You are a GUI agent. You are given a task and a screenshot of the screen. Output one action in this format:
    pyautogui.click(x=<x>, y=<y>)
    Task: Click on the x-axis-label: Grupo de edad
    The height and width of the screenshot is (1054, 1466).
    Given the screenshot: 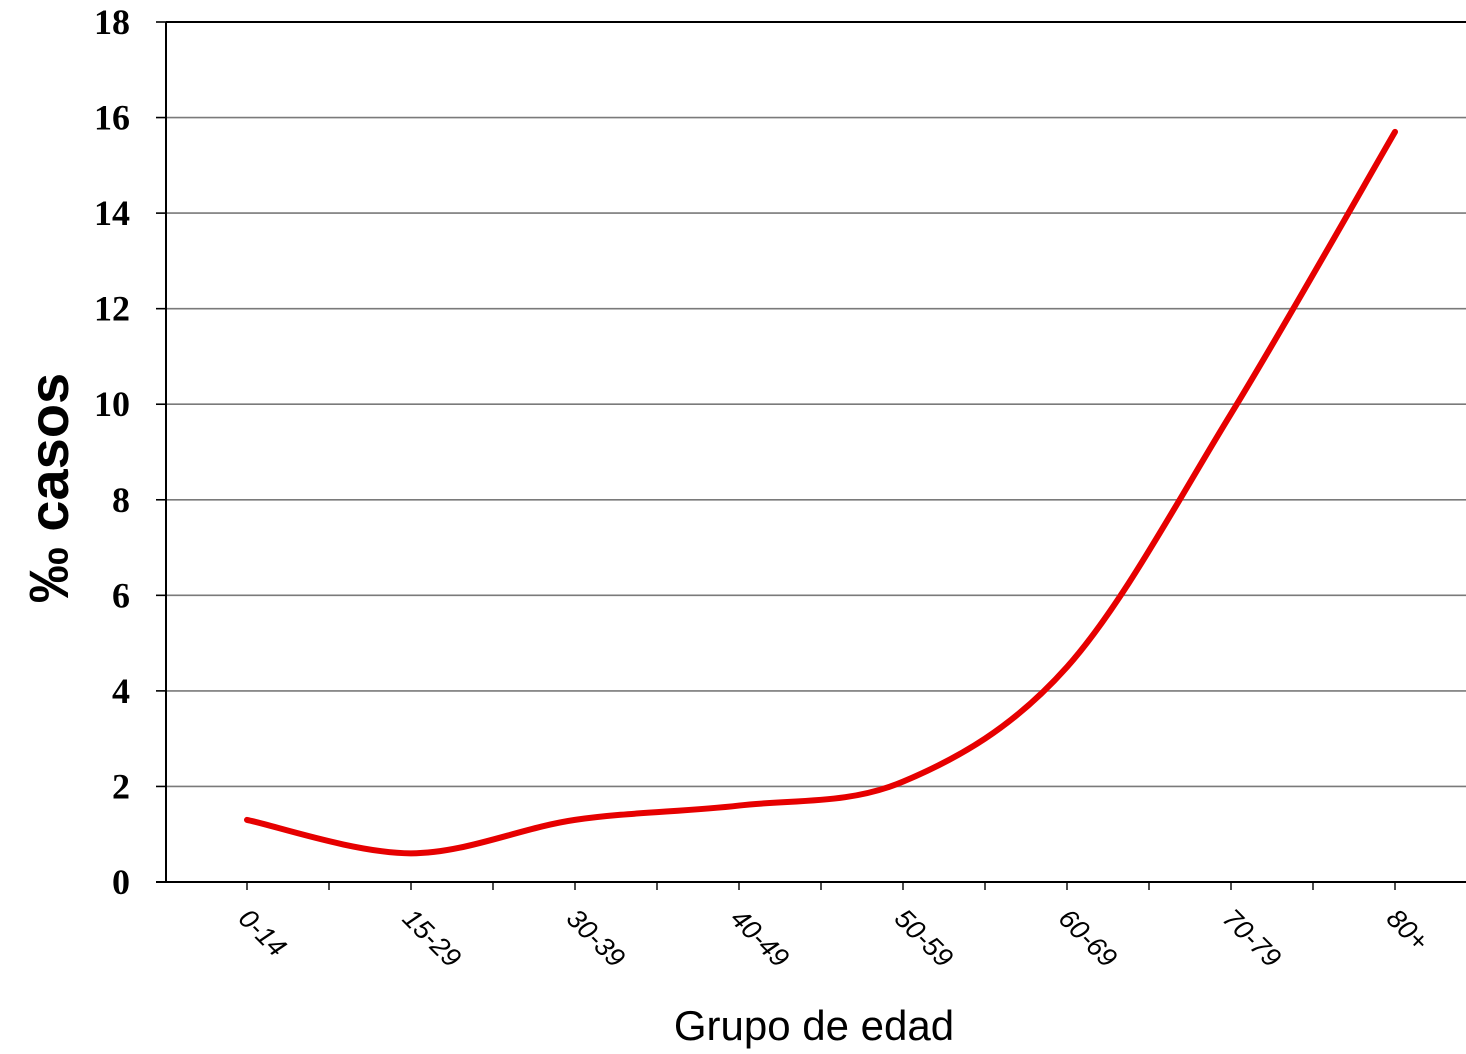 What is the action you would take?
    pyautogui.click(x=814, y=1025)
    